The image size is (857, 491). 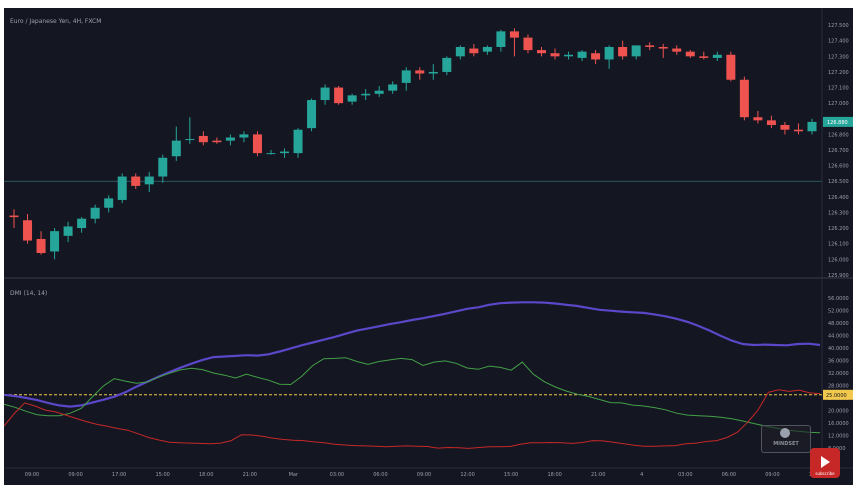 I want to click on indicator-axis-tick: 32.0000, so click(x=838, y=374).